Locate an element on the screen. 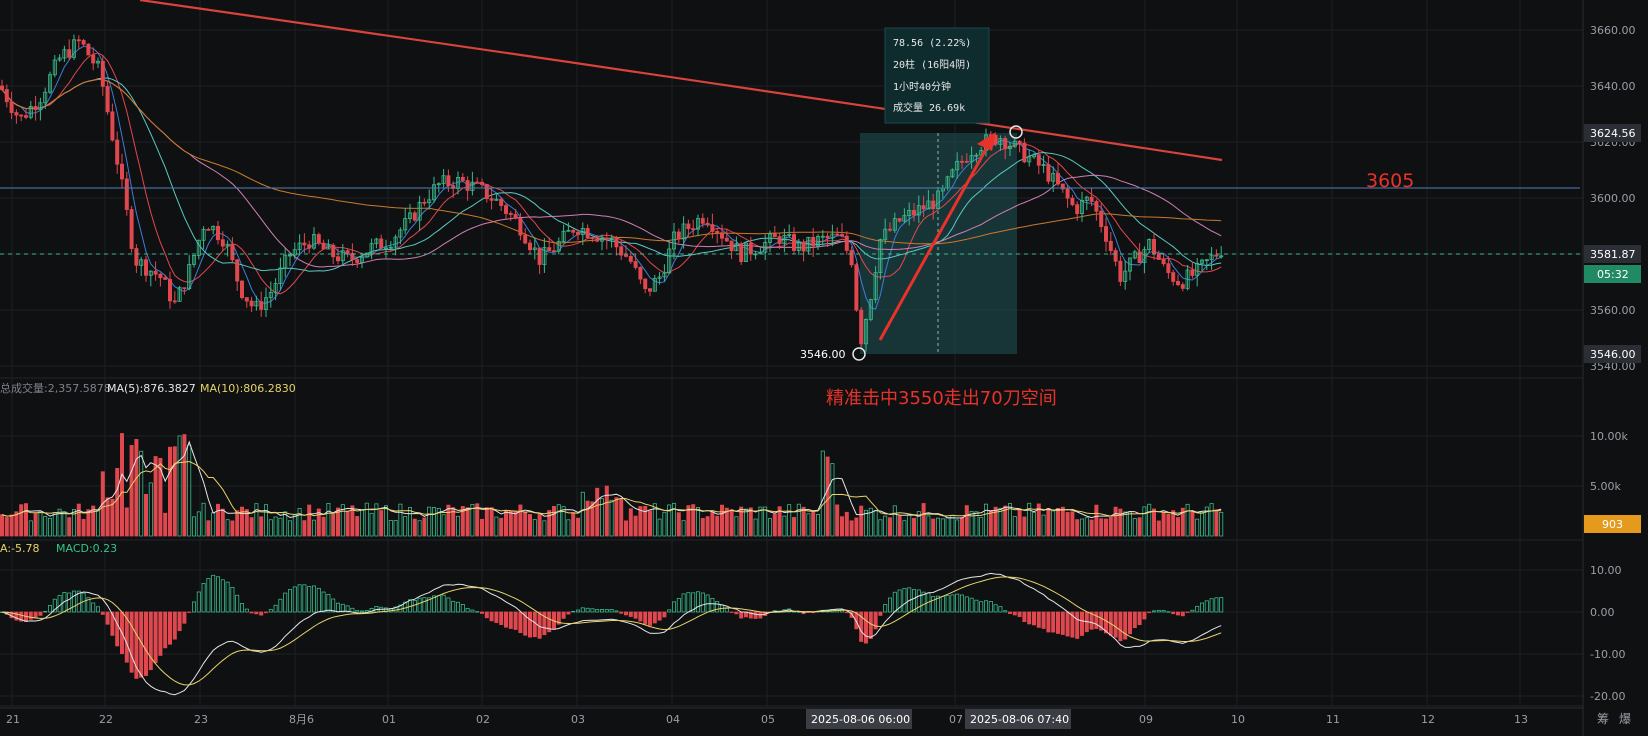 This screenshot has width=1648, height=736. low-price-label: 3546.00 is located at coordinates (823, 354).